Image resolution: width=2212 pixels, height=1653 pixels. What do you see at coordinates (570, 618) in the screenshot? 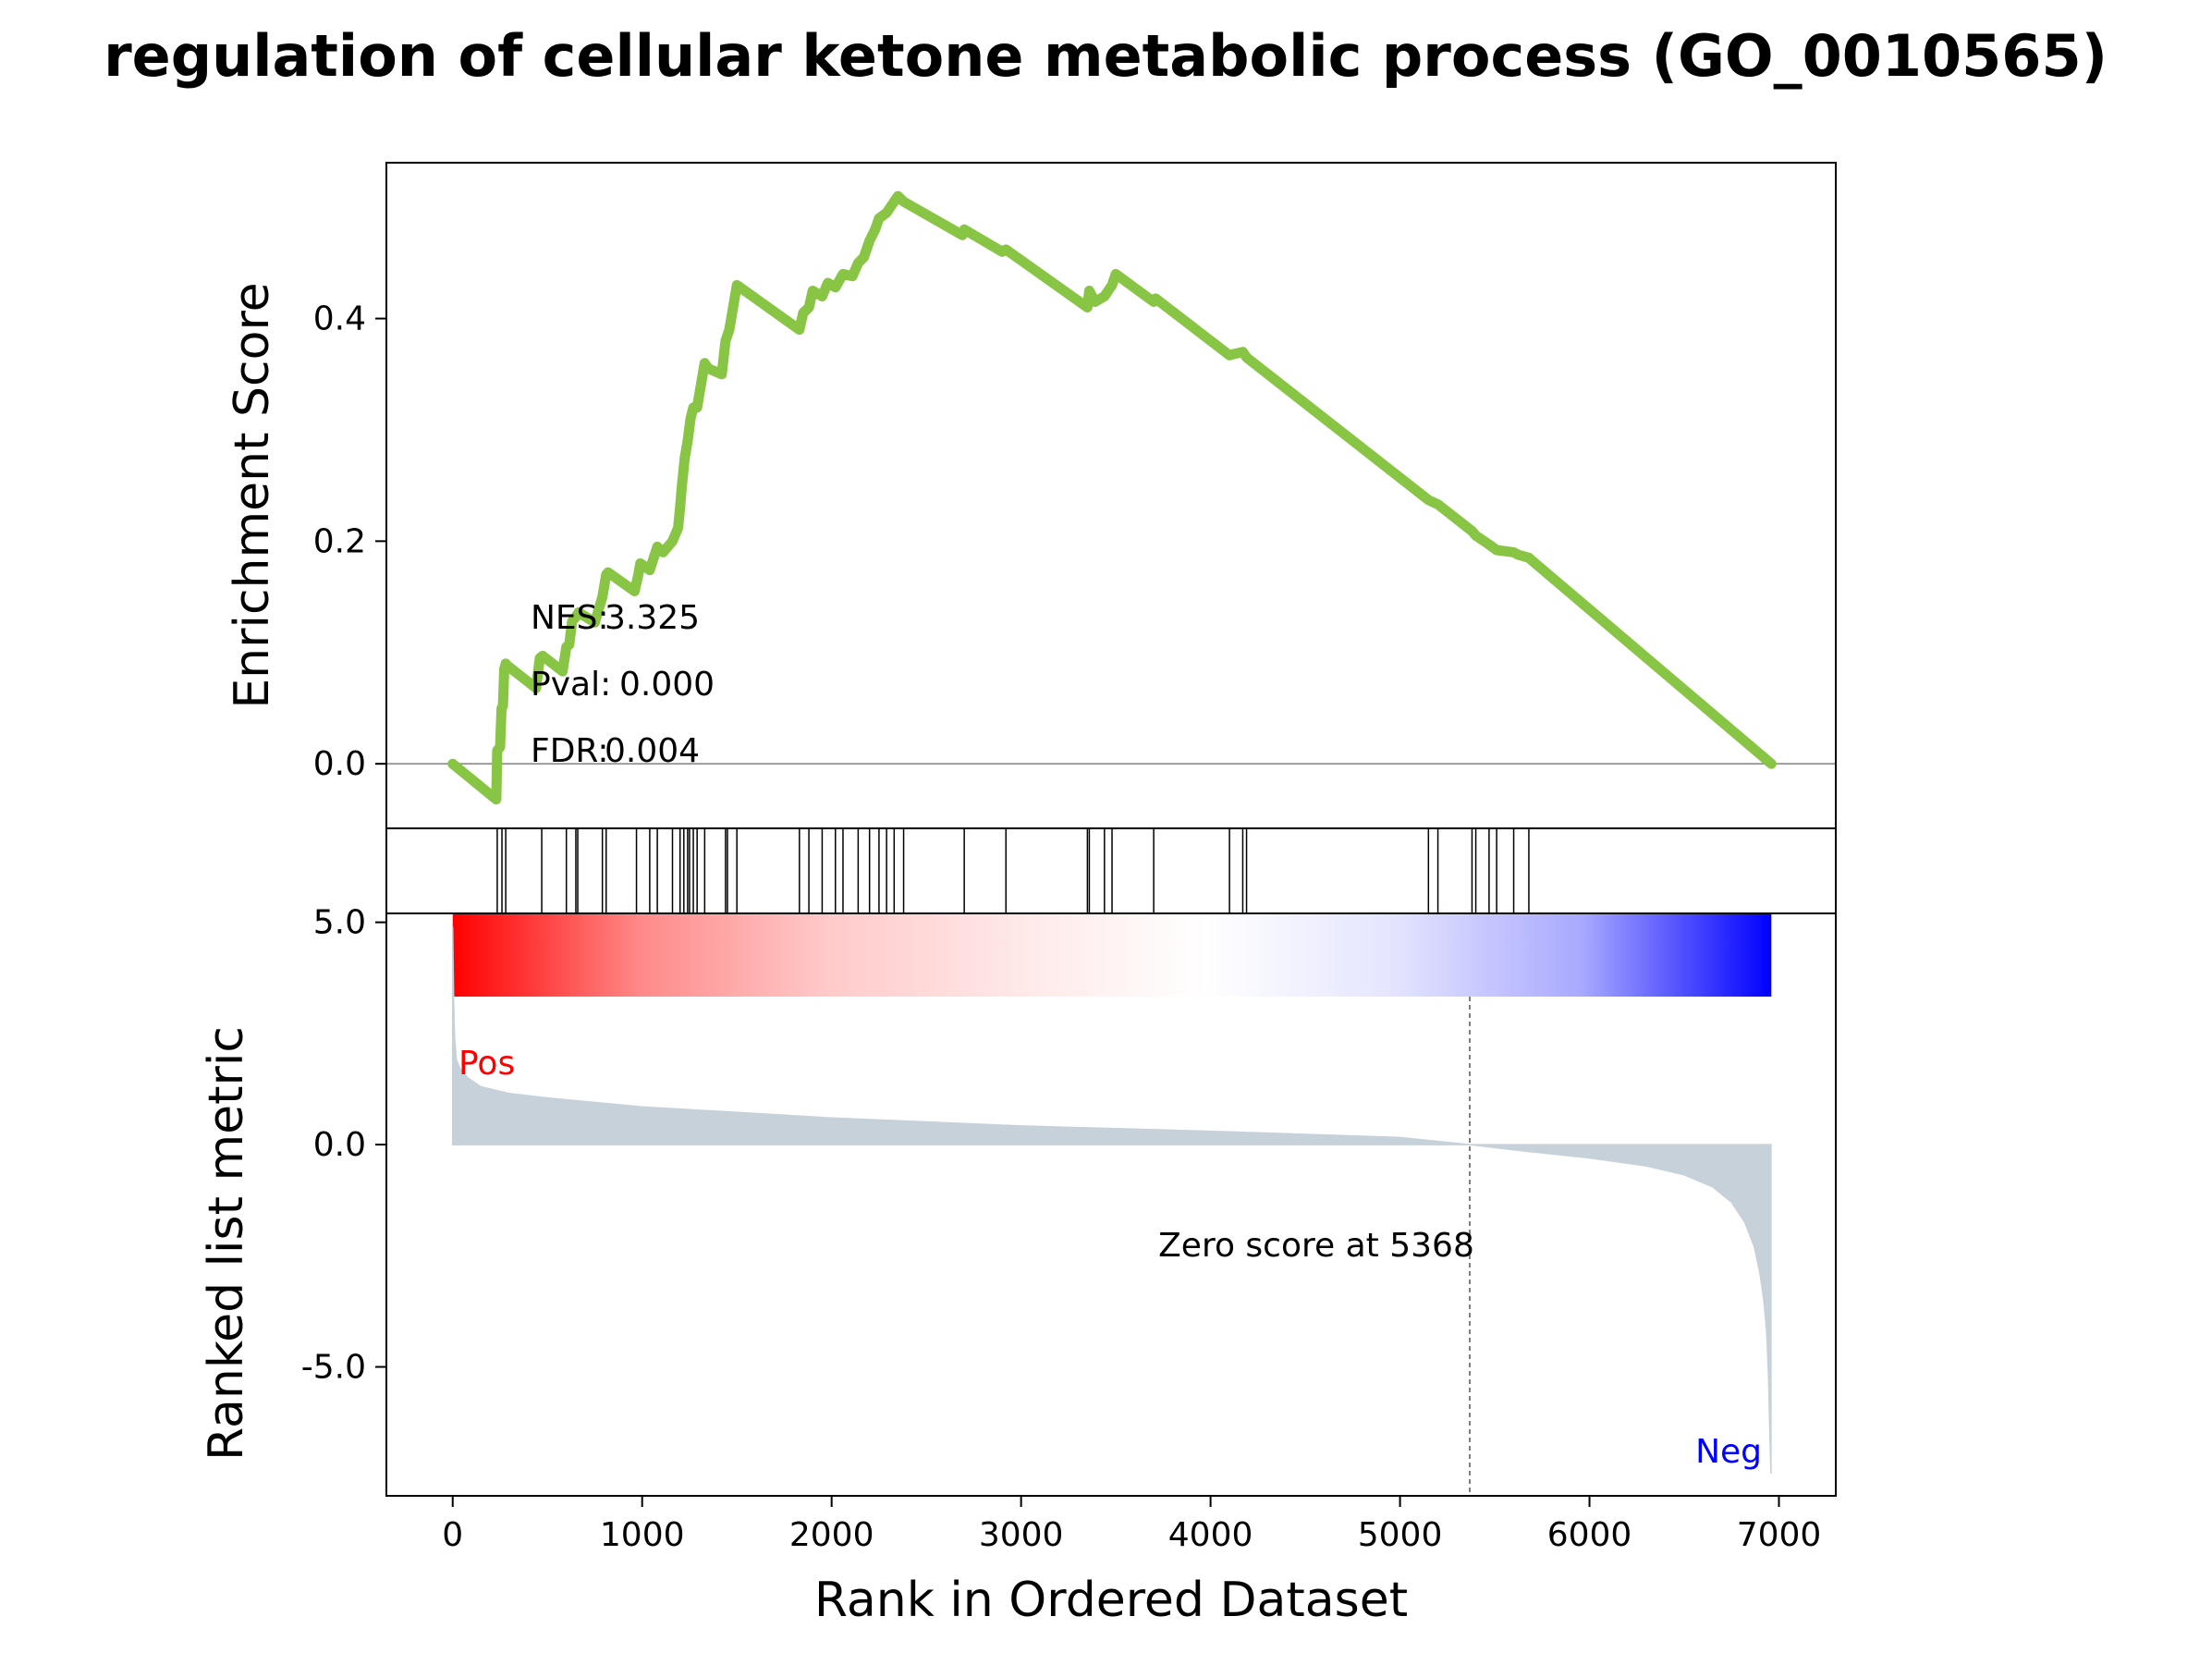
I see `es-annotation-label: NES:` at bounding box center [570, 618].